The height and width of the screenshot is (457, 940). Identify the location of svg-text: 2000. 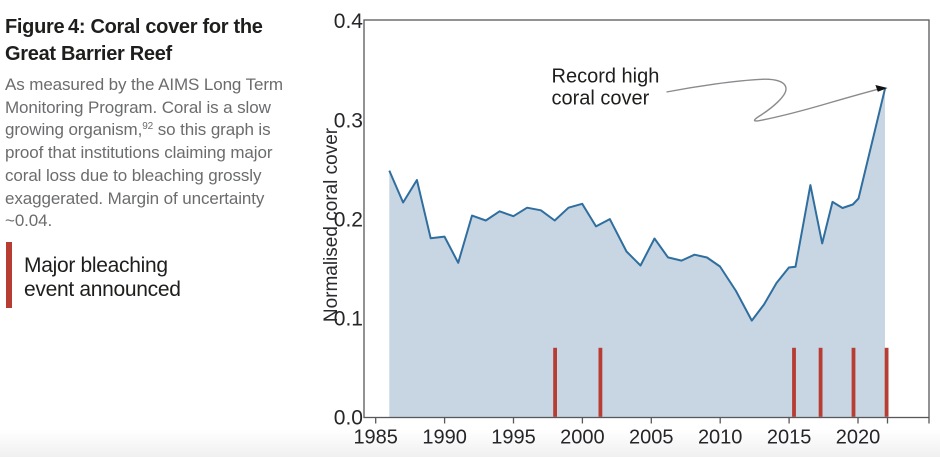
(582, 438).